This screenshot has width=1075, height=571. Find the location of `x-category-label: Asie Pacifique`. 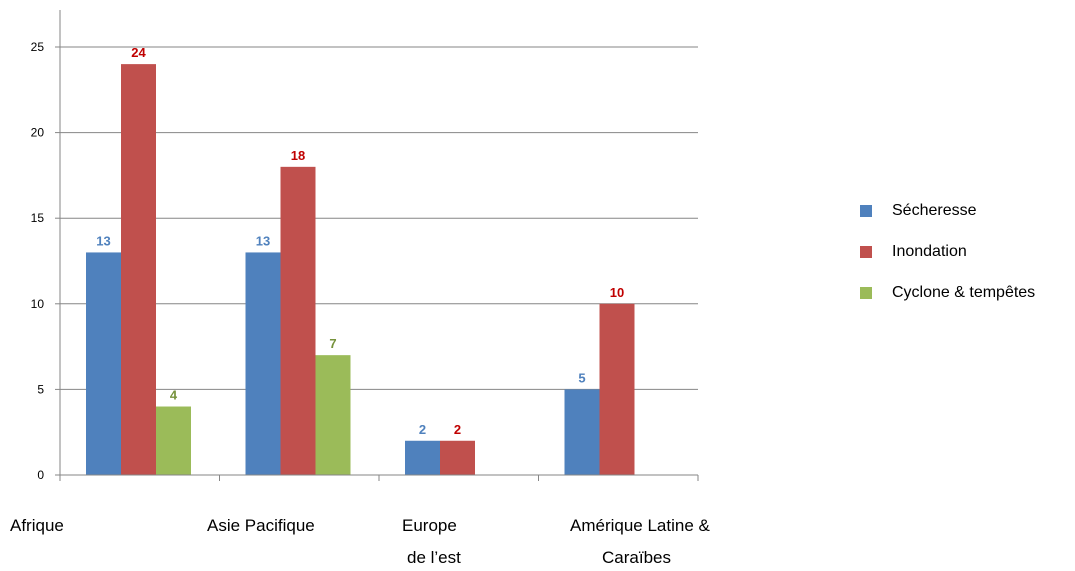

x-category-label: Asie Pacifique is located at coordinates (261, 525).